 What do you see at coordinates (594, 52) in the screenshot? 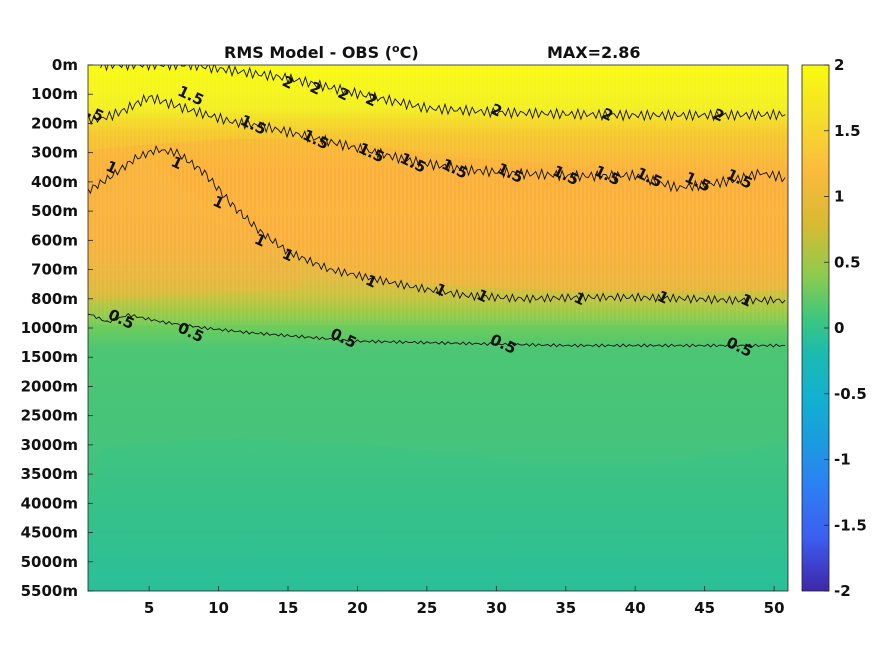
I see `max-annotation: MAX=2.86` at bounding box center [594, 52].